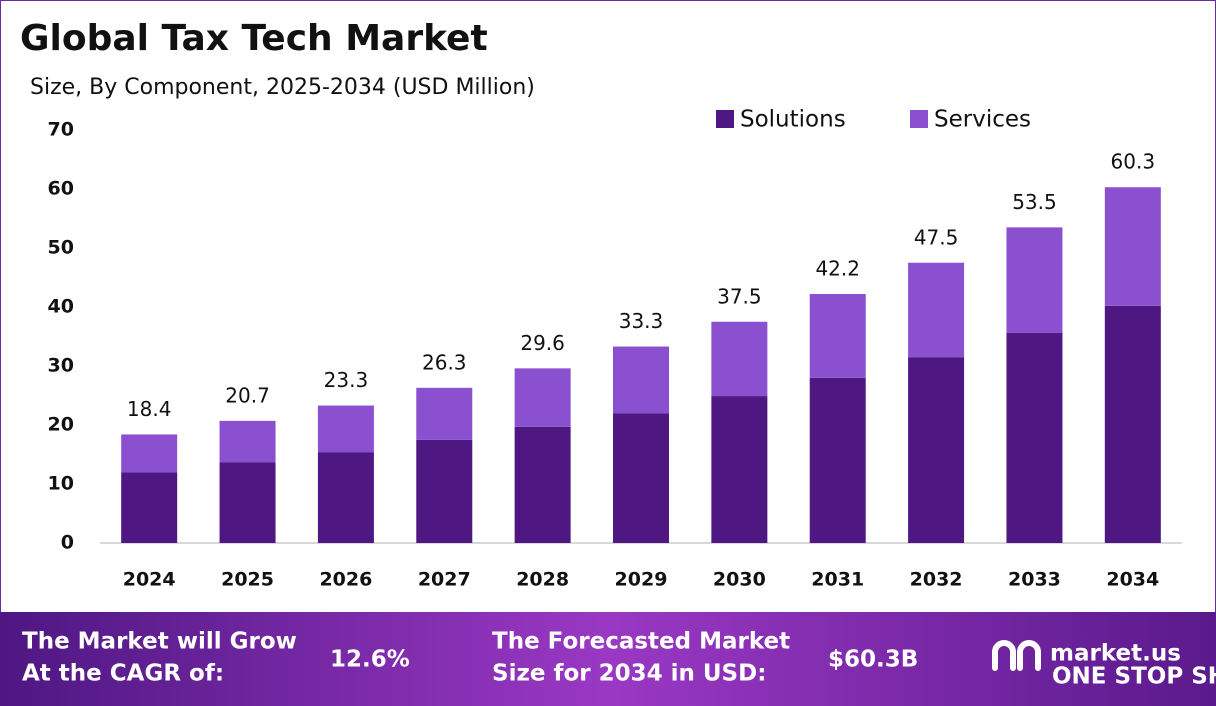 Image resolution: width=1216 pixels, height=706 pixels. Describe the element at coordinates (247, 395) in the screenshot. I see `total-label: 20.7` at that location.